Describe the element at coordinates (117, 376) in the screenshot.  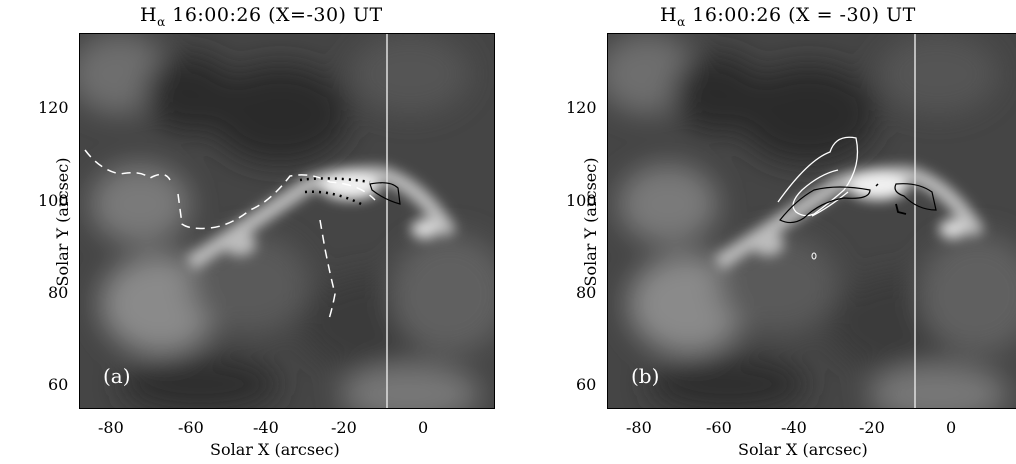
I see `panel-tag-a: (a)` at that location.